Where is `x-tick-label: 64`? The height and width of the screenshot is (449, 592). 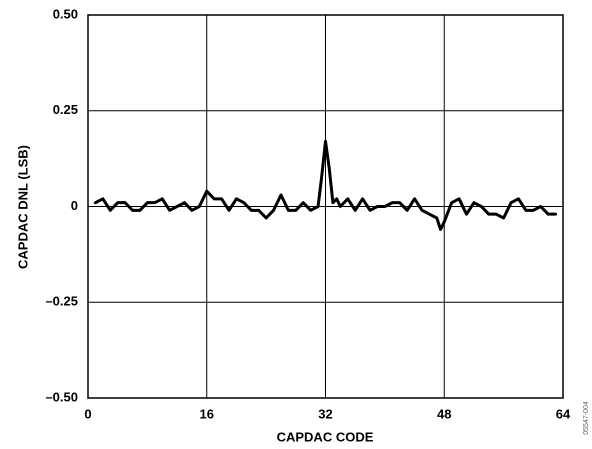 x-tick-label: 64 is located at coordinates (563, 413).